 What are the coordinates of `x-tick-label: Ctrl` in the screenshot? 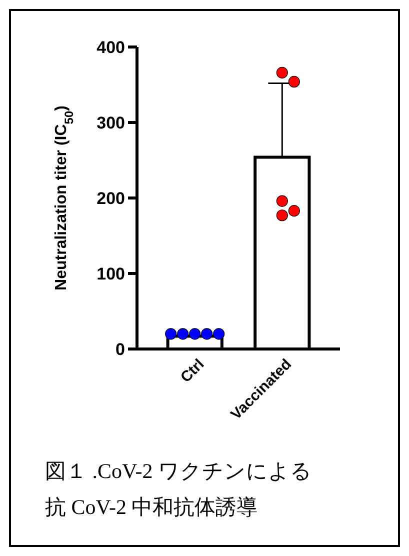 It's located at (192, 371).